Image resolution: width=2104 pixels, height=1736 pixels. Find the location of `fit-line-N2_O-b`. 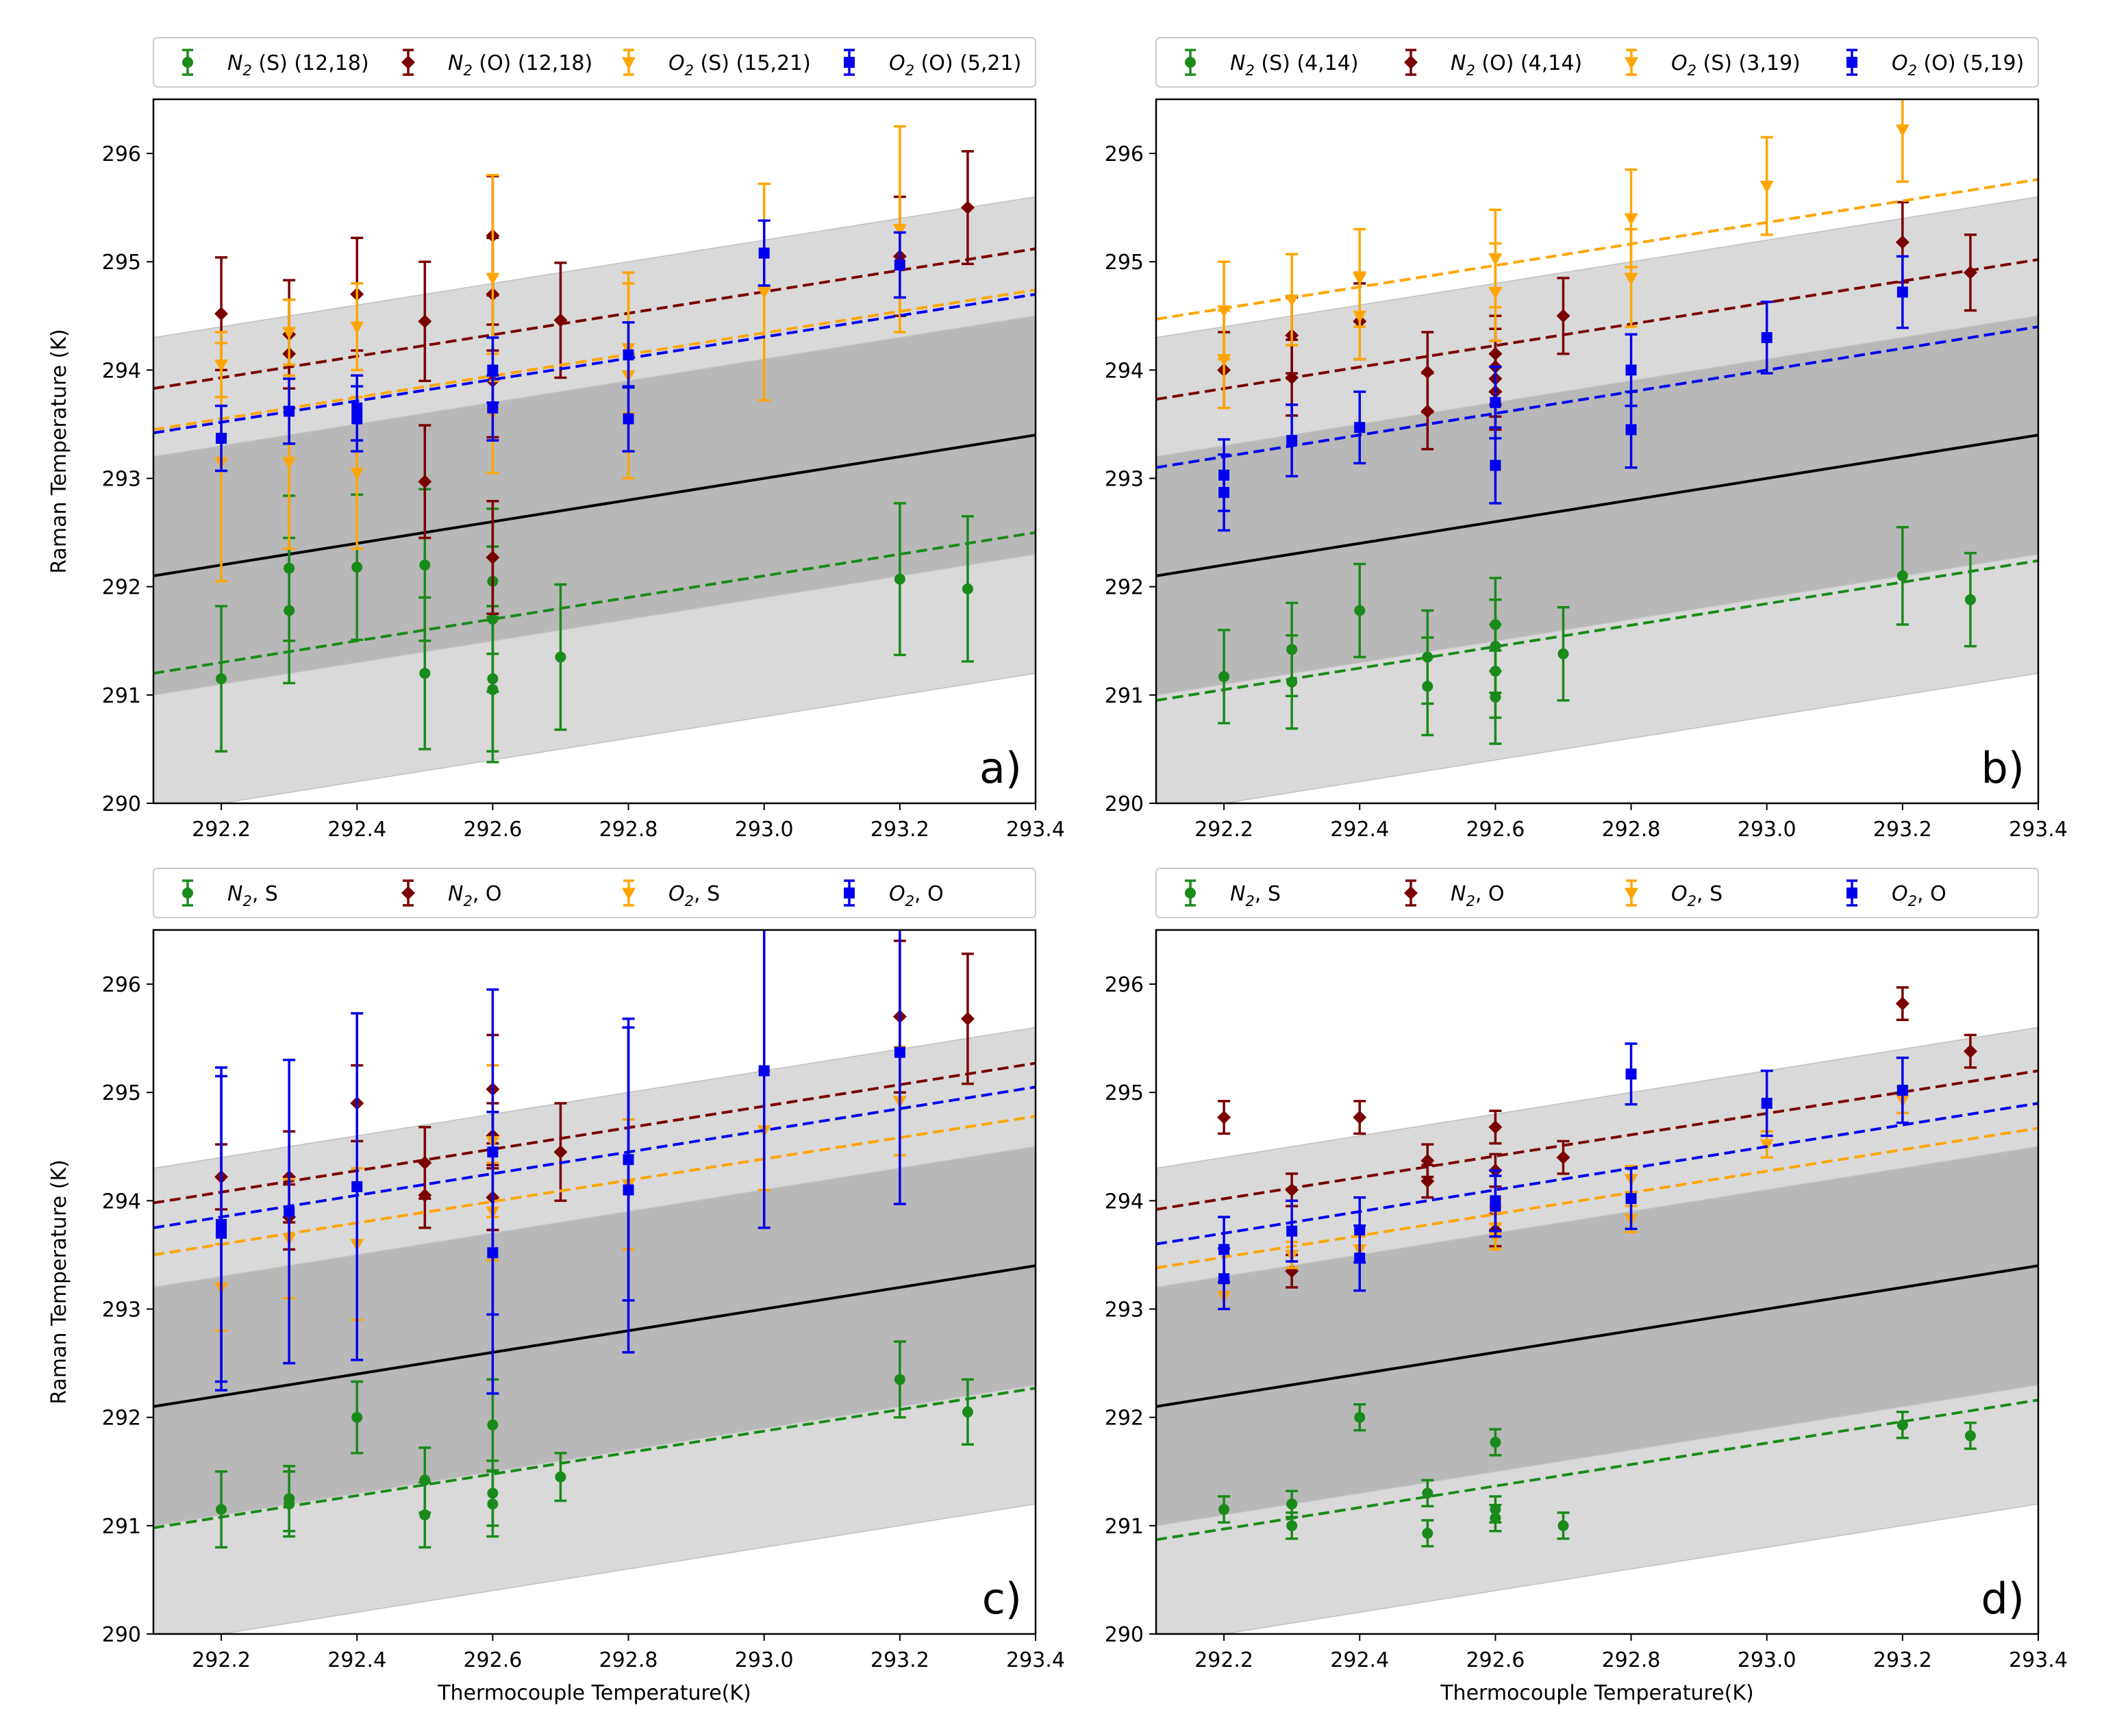

fit-line-N2_O-b is located at coordinates (1597, 329).